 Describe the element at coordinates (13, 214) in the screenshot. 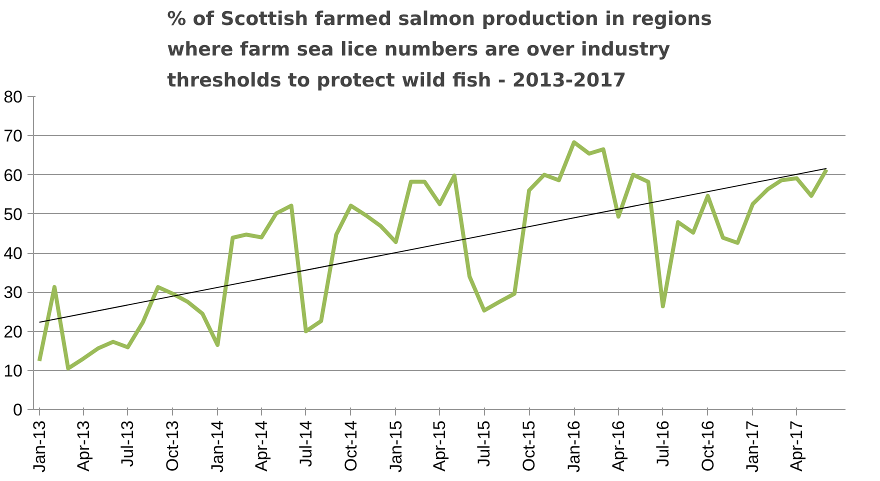

I see `y-tick-label: 50` at that location.